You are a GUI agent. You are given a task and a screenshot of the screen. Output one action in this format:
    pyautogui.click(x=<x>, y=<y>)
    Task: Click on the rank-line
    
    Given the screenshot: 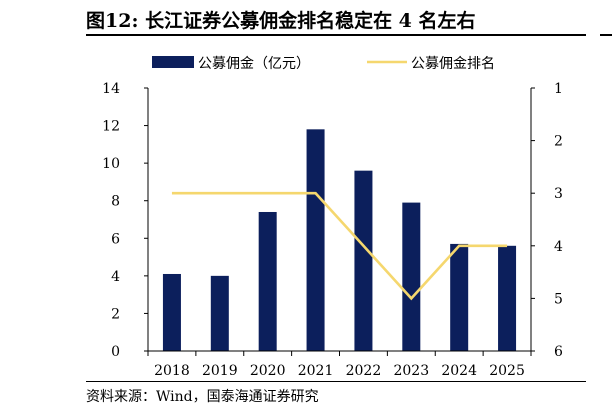 What is the action you would take?
    pyautogui.click(x=339, y=246)
    